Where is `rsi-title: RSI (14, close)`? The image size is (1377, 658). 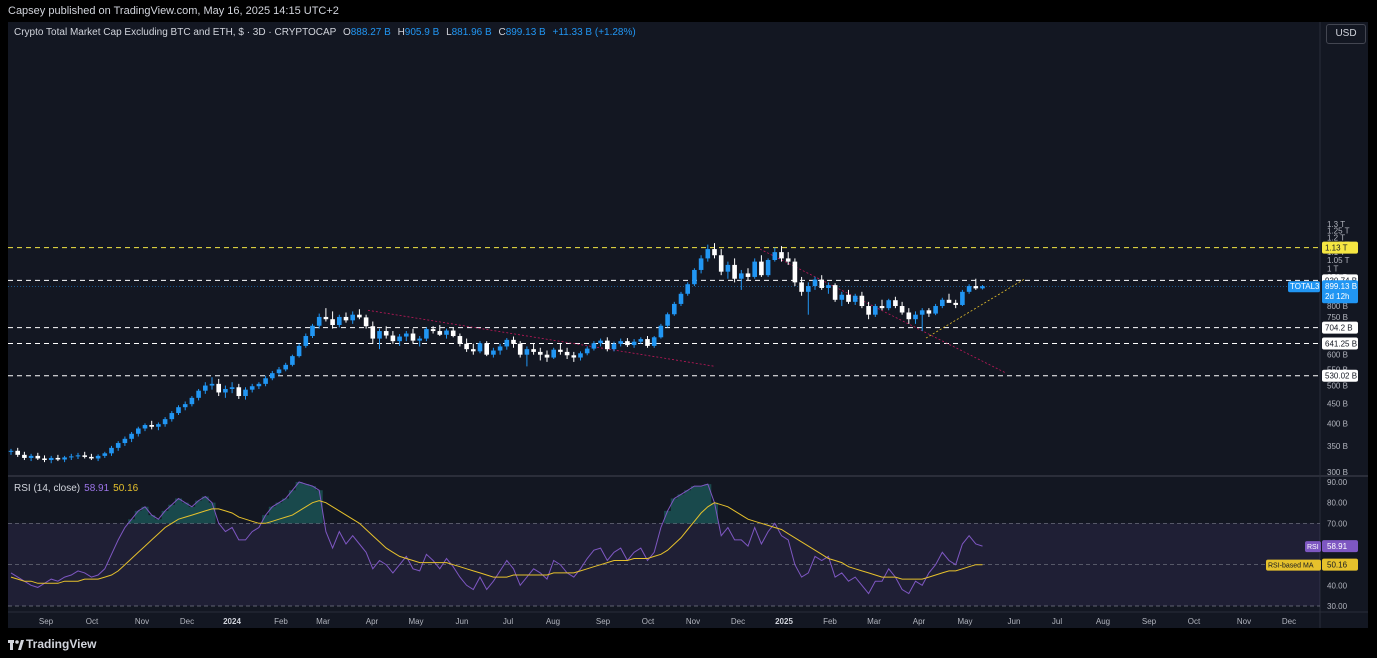
rsi-title: RSI (14, close) is located at coordinates (47, 488).